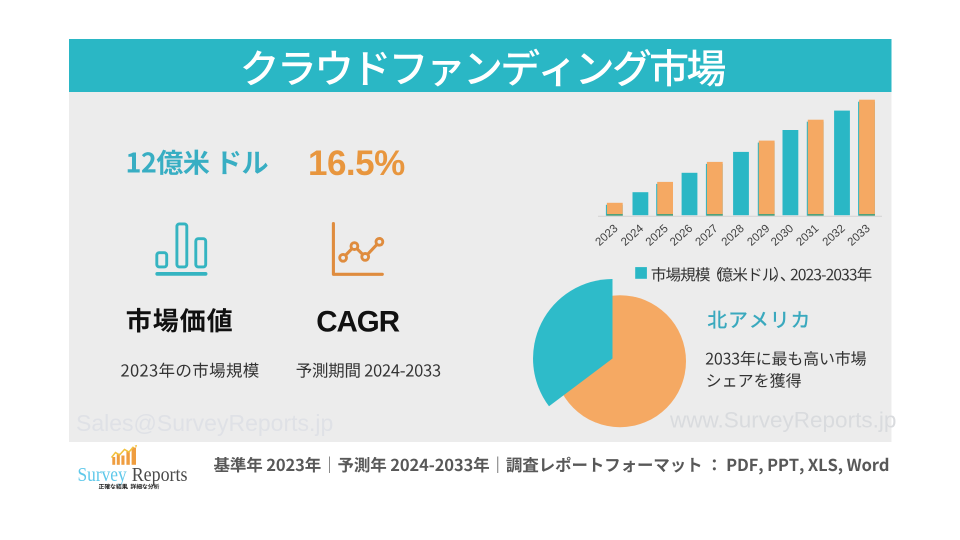 This screenshot has height=540, width=960. What do you see at coordinates (204, 423) in the screenshot?
I see `svg-text: Sales@SurveyReports.jp` at bounding box center [204, 423].